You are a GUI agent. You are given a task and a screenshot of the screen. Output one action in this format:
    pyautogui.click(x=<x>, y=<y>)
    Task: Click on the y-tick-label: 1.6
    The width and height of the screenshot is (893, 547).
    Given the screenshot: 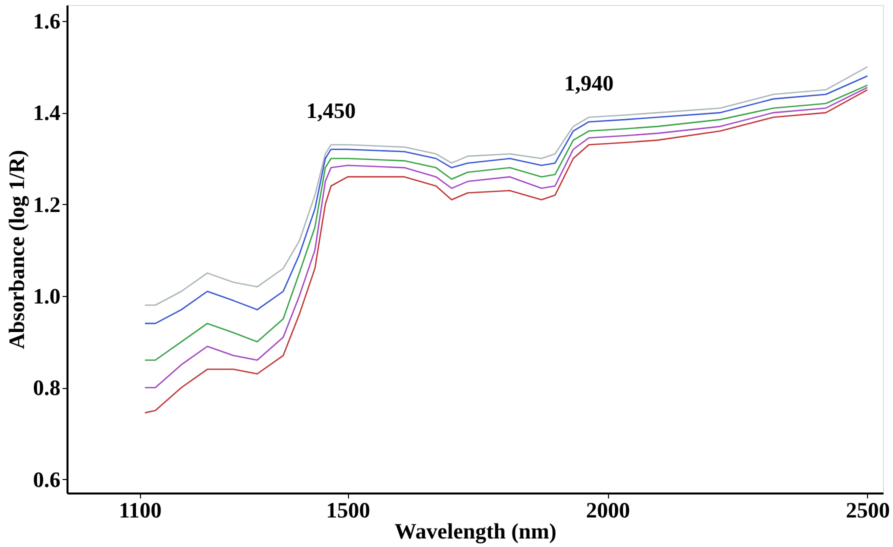 What is the action you would take?
    pyautogui.click(x=46, y=21)
    